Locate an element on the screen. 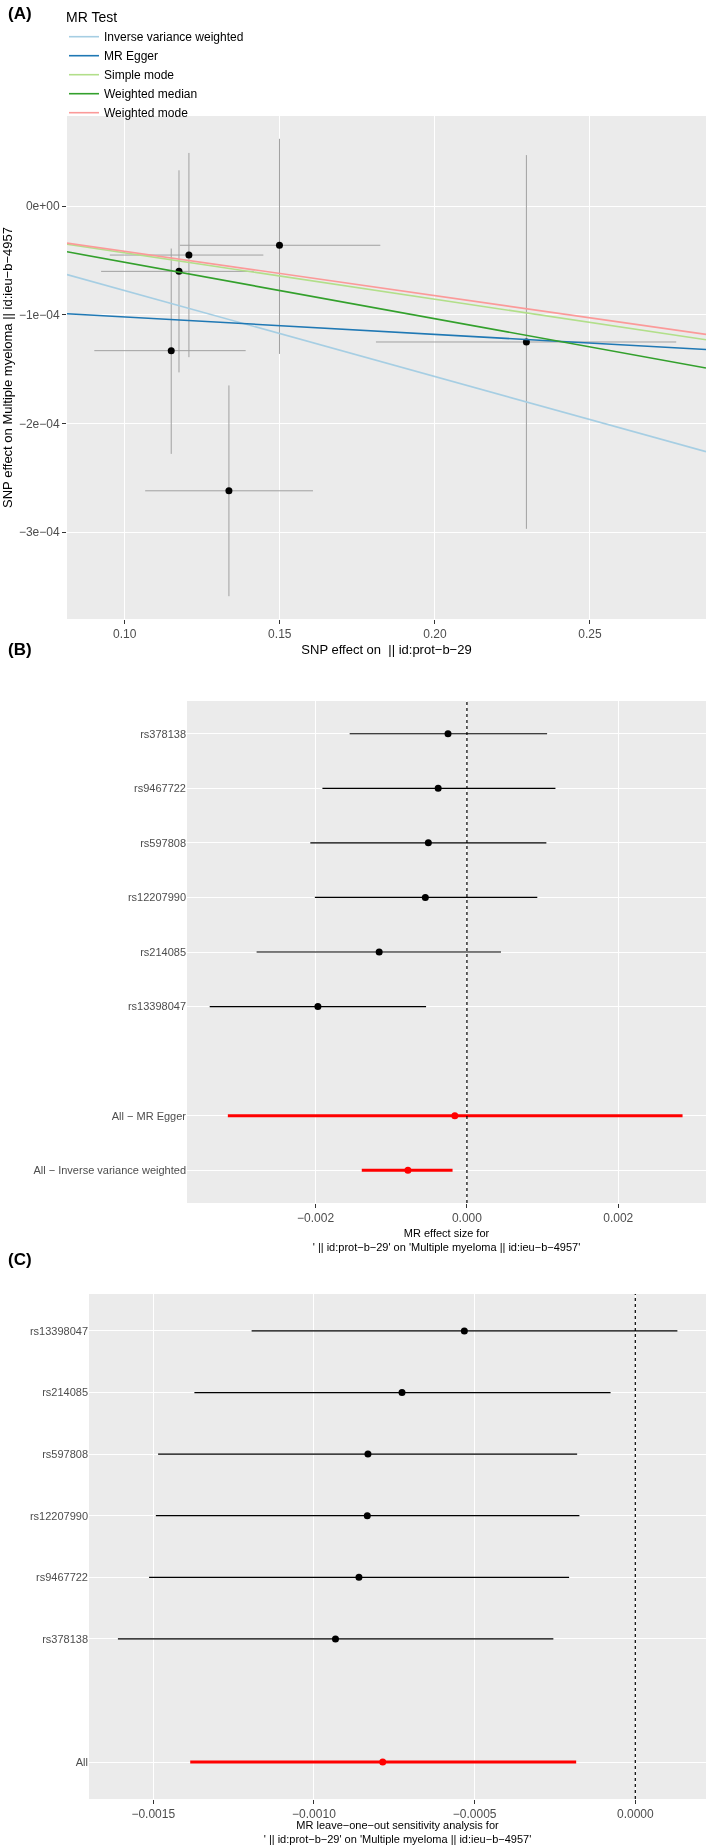 This screenshot has width=709, height=1845. legend-label: Simple mode is located at coordinates (139, 75).